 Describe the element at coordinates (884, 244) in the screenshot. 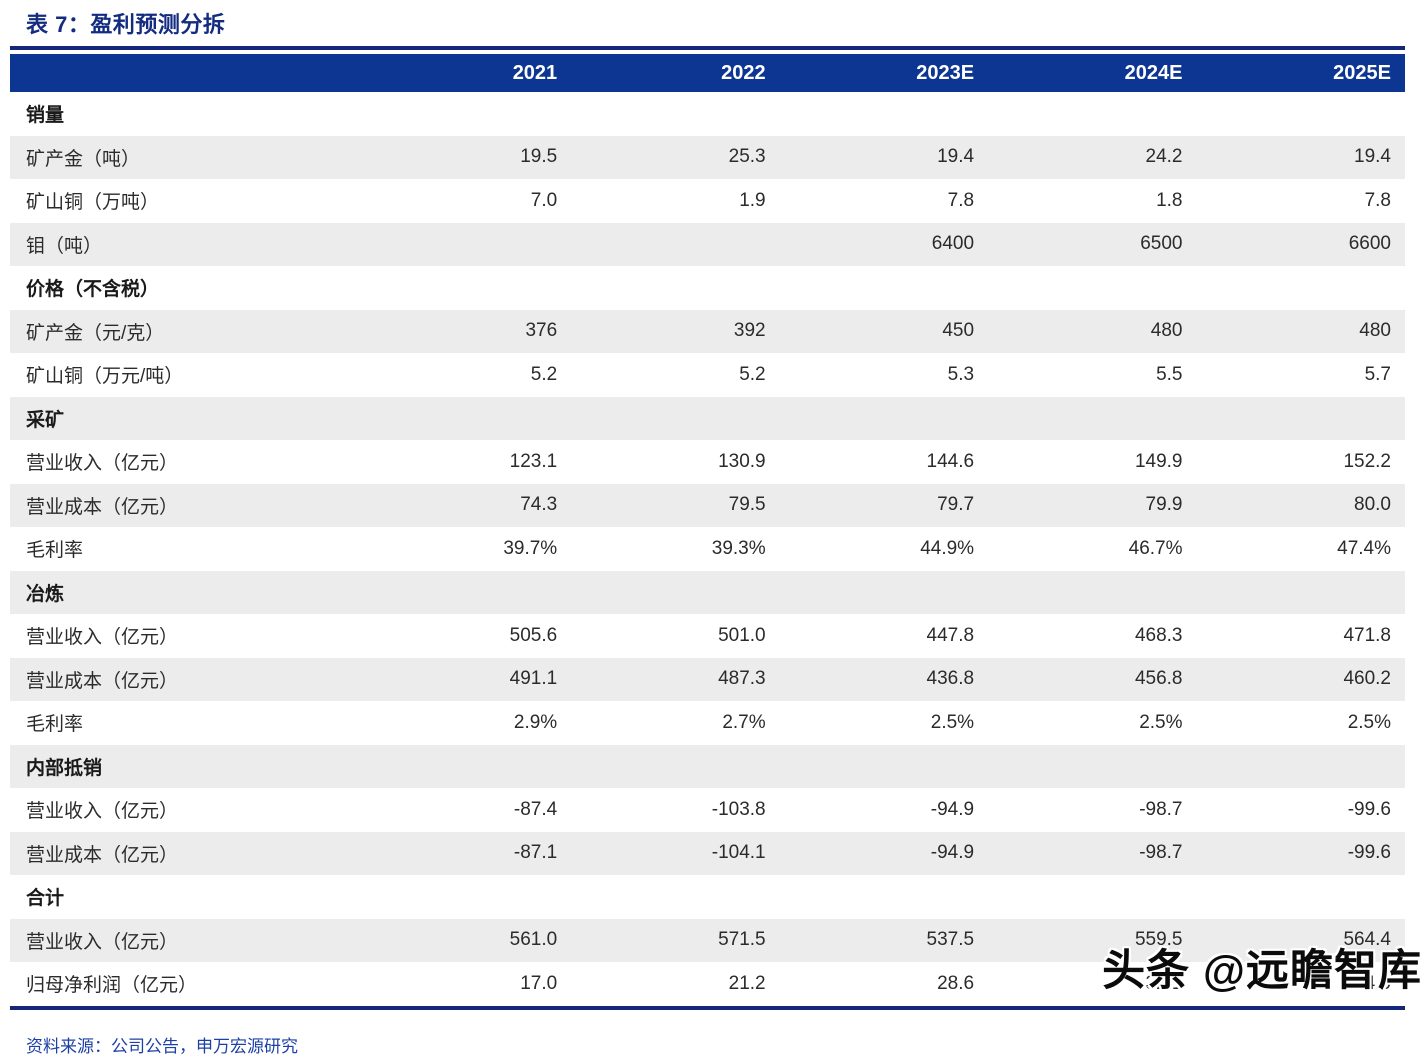

I see `cell-value: 6400` at that location.